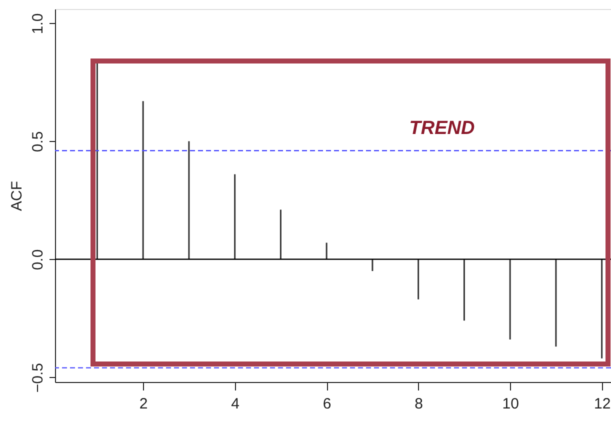 Image resolution: width=611 pixels, height=421 pixels. I want to click on y-tick-label: 0.5, so click(38, 141).